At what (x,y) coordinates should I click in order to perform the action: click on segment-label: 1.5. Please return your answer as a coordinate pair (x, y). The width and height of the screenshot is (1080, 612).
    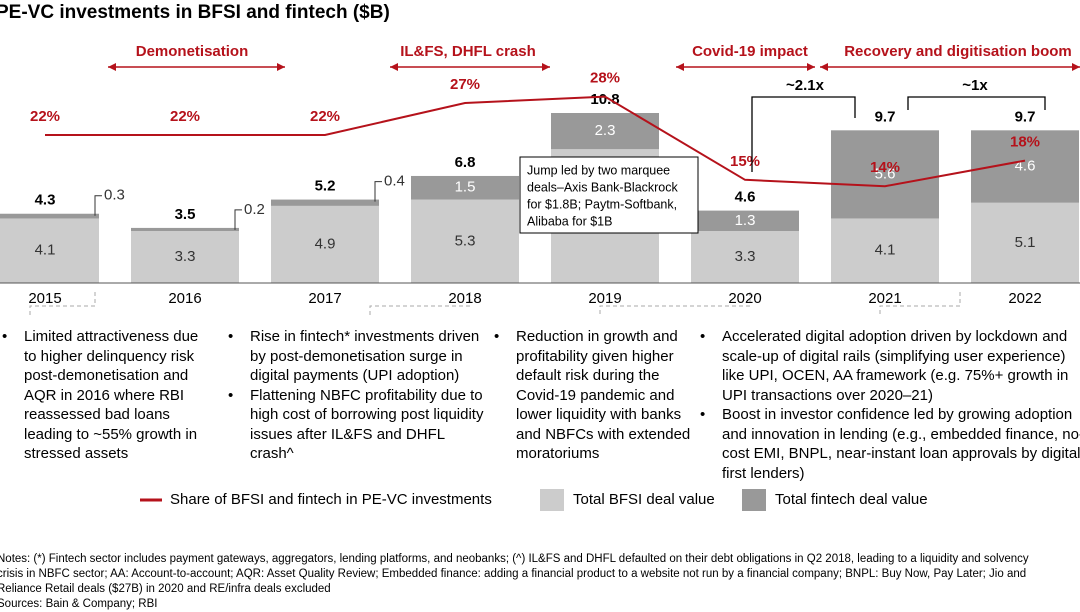
    Looking at the image, I should click on (465, 187).